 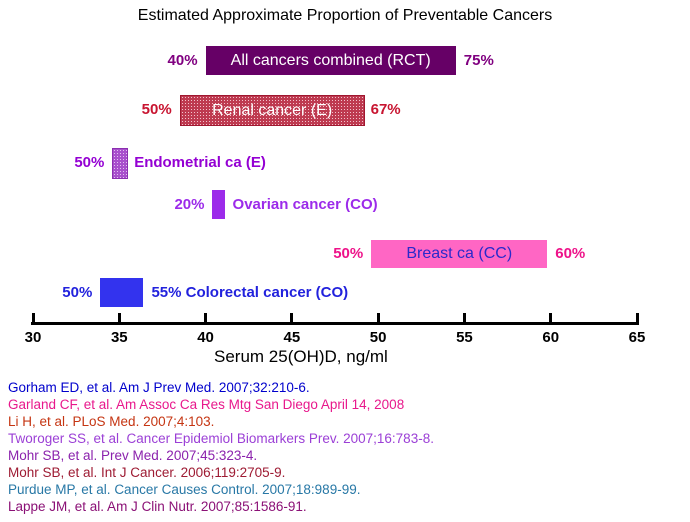 I want to click on bar-renal-cancer: Renal cancer (E), so click(x=272, y=110).